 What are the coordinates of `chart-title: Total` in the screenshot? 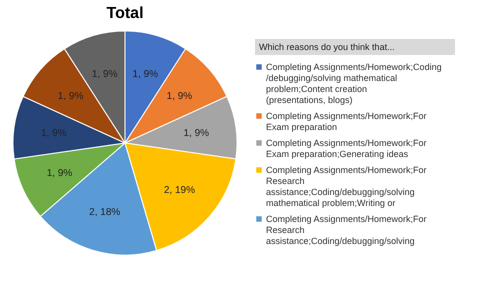 It's located at (125, 13).